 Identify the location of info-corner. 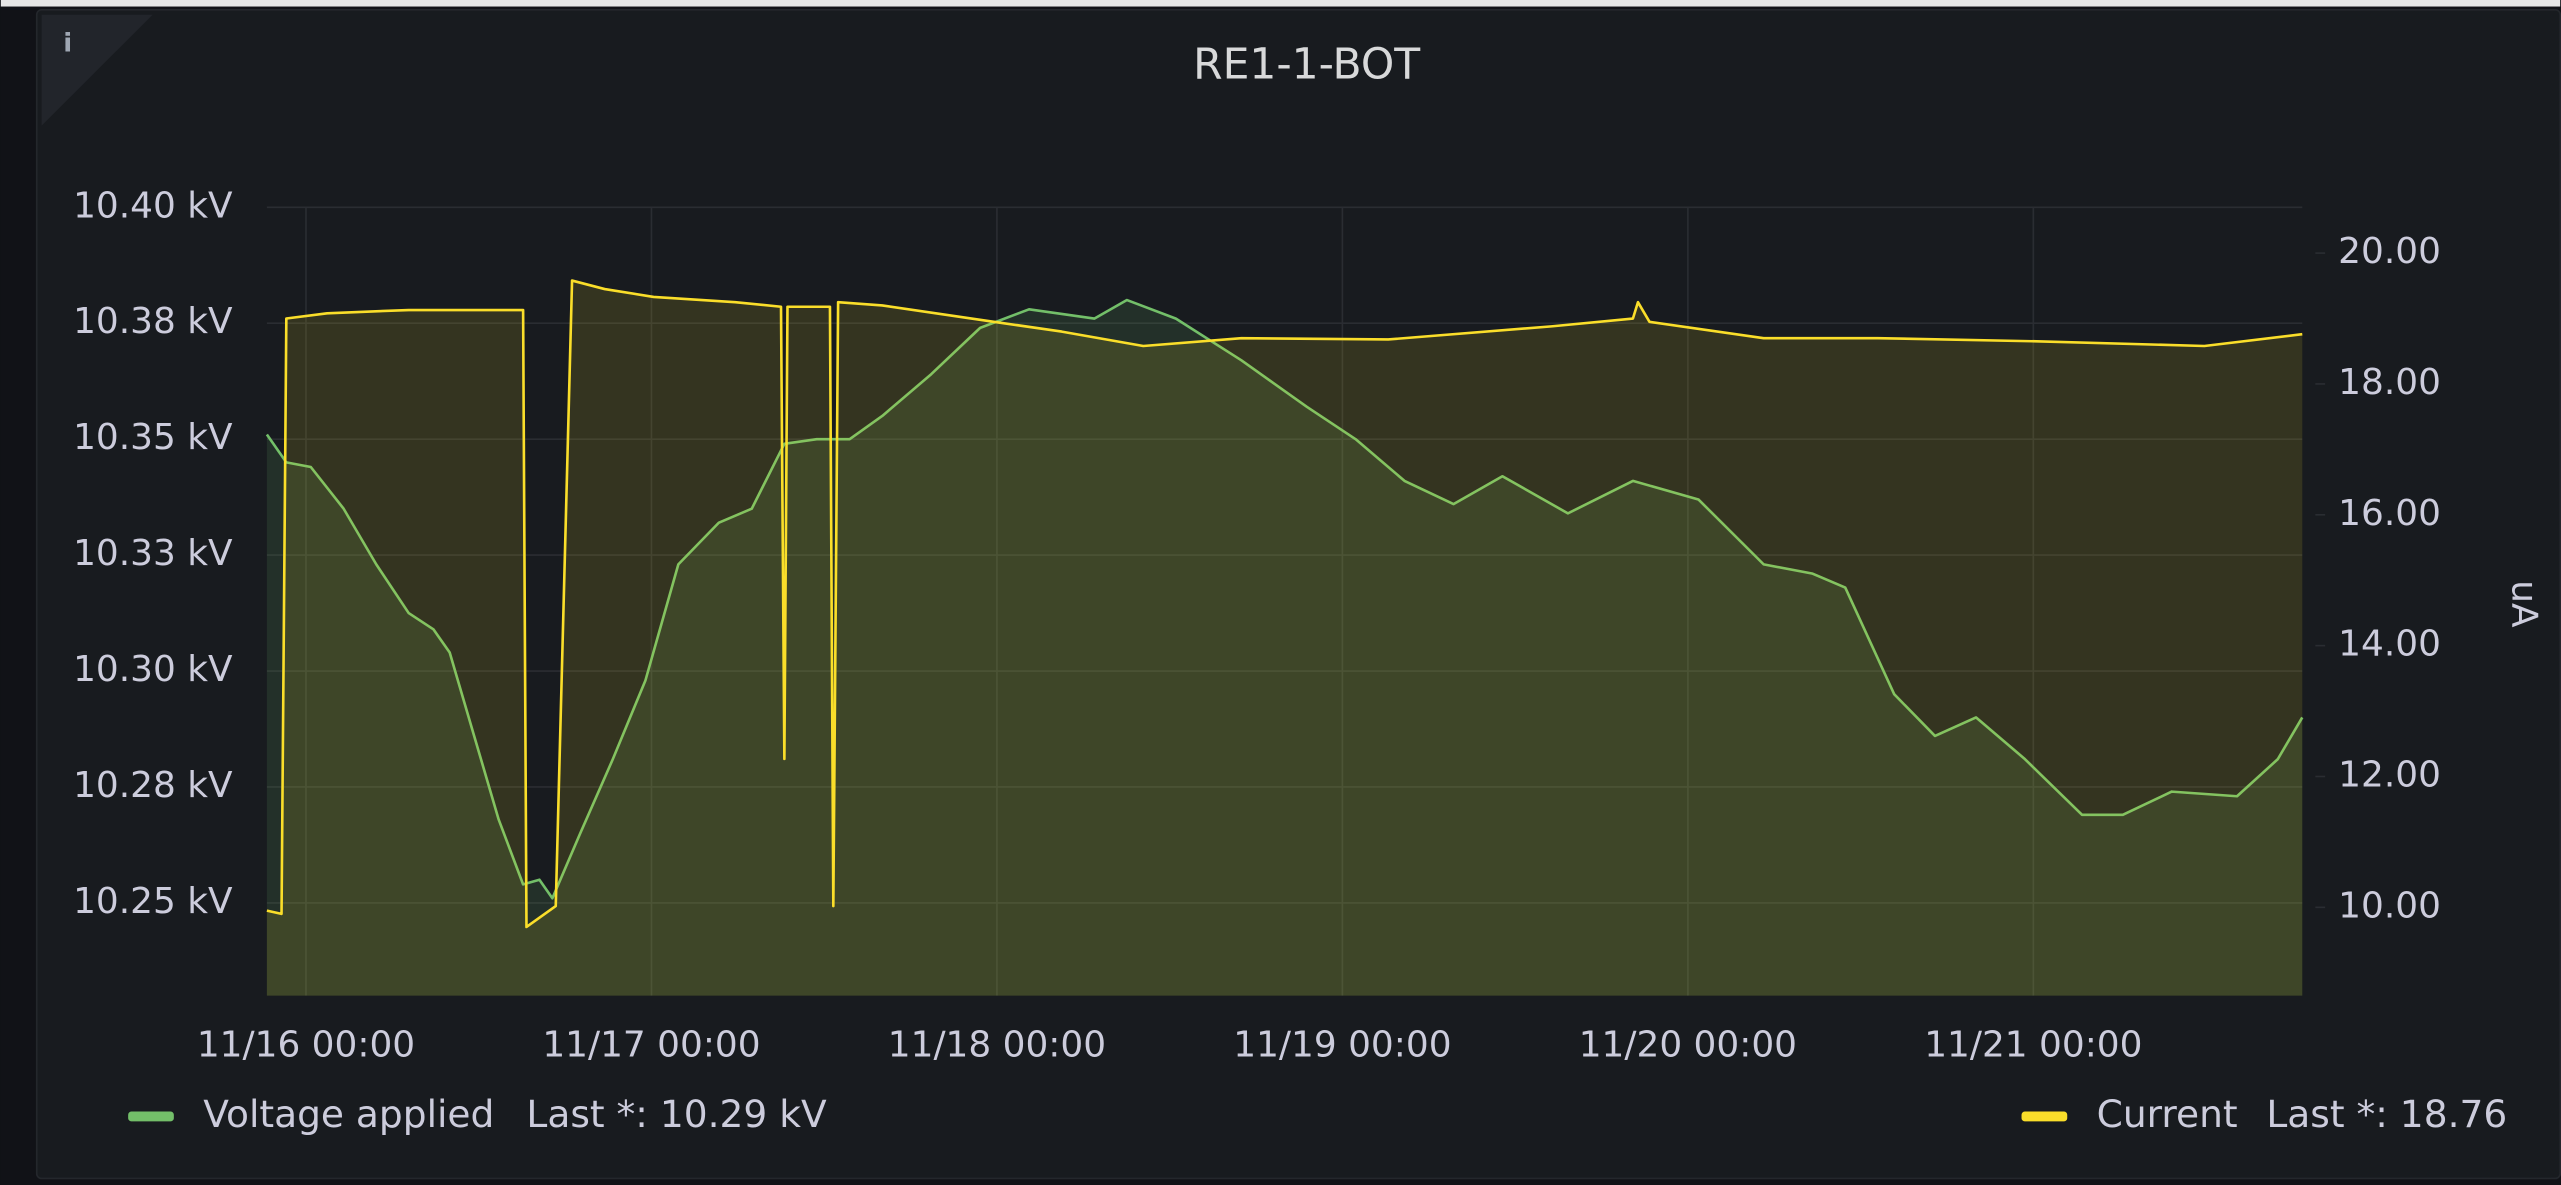
(97, 70).